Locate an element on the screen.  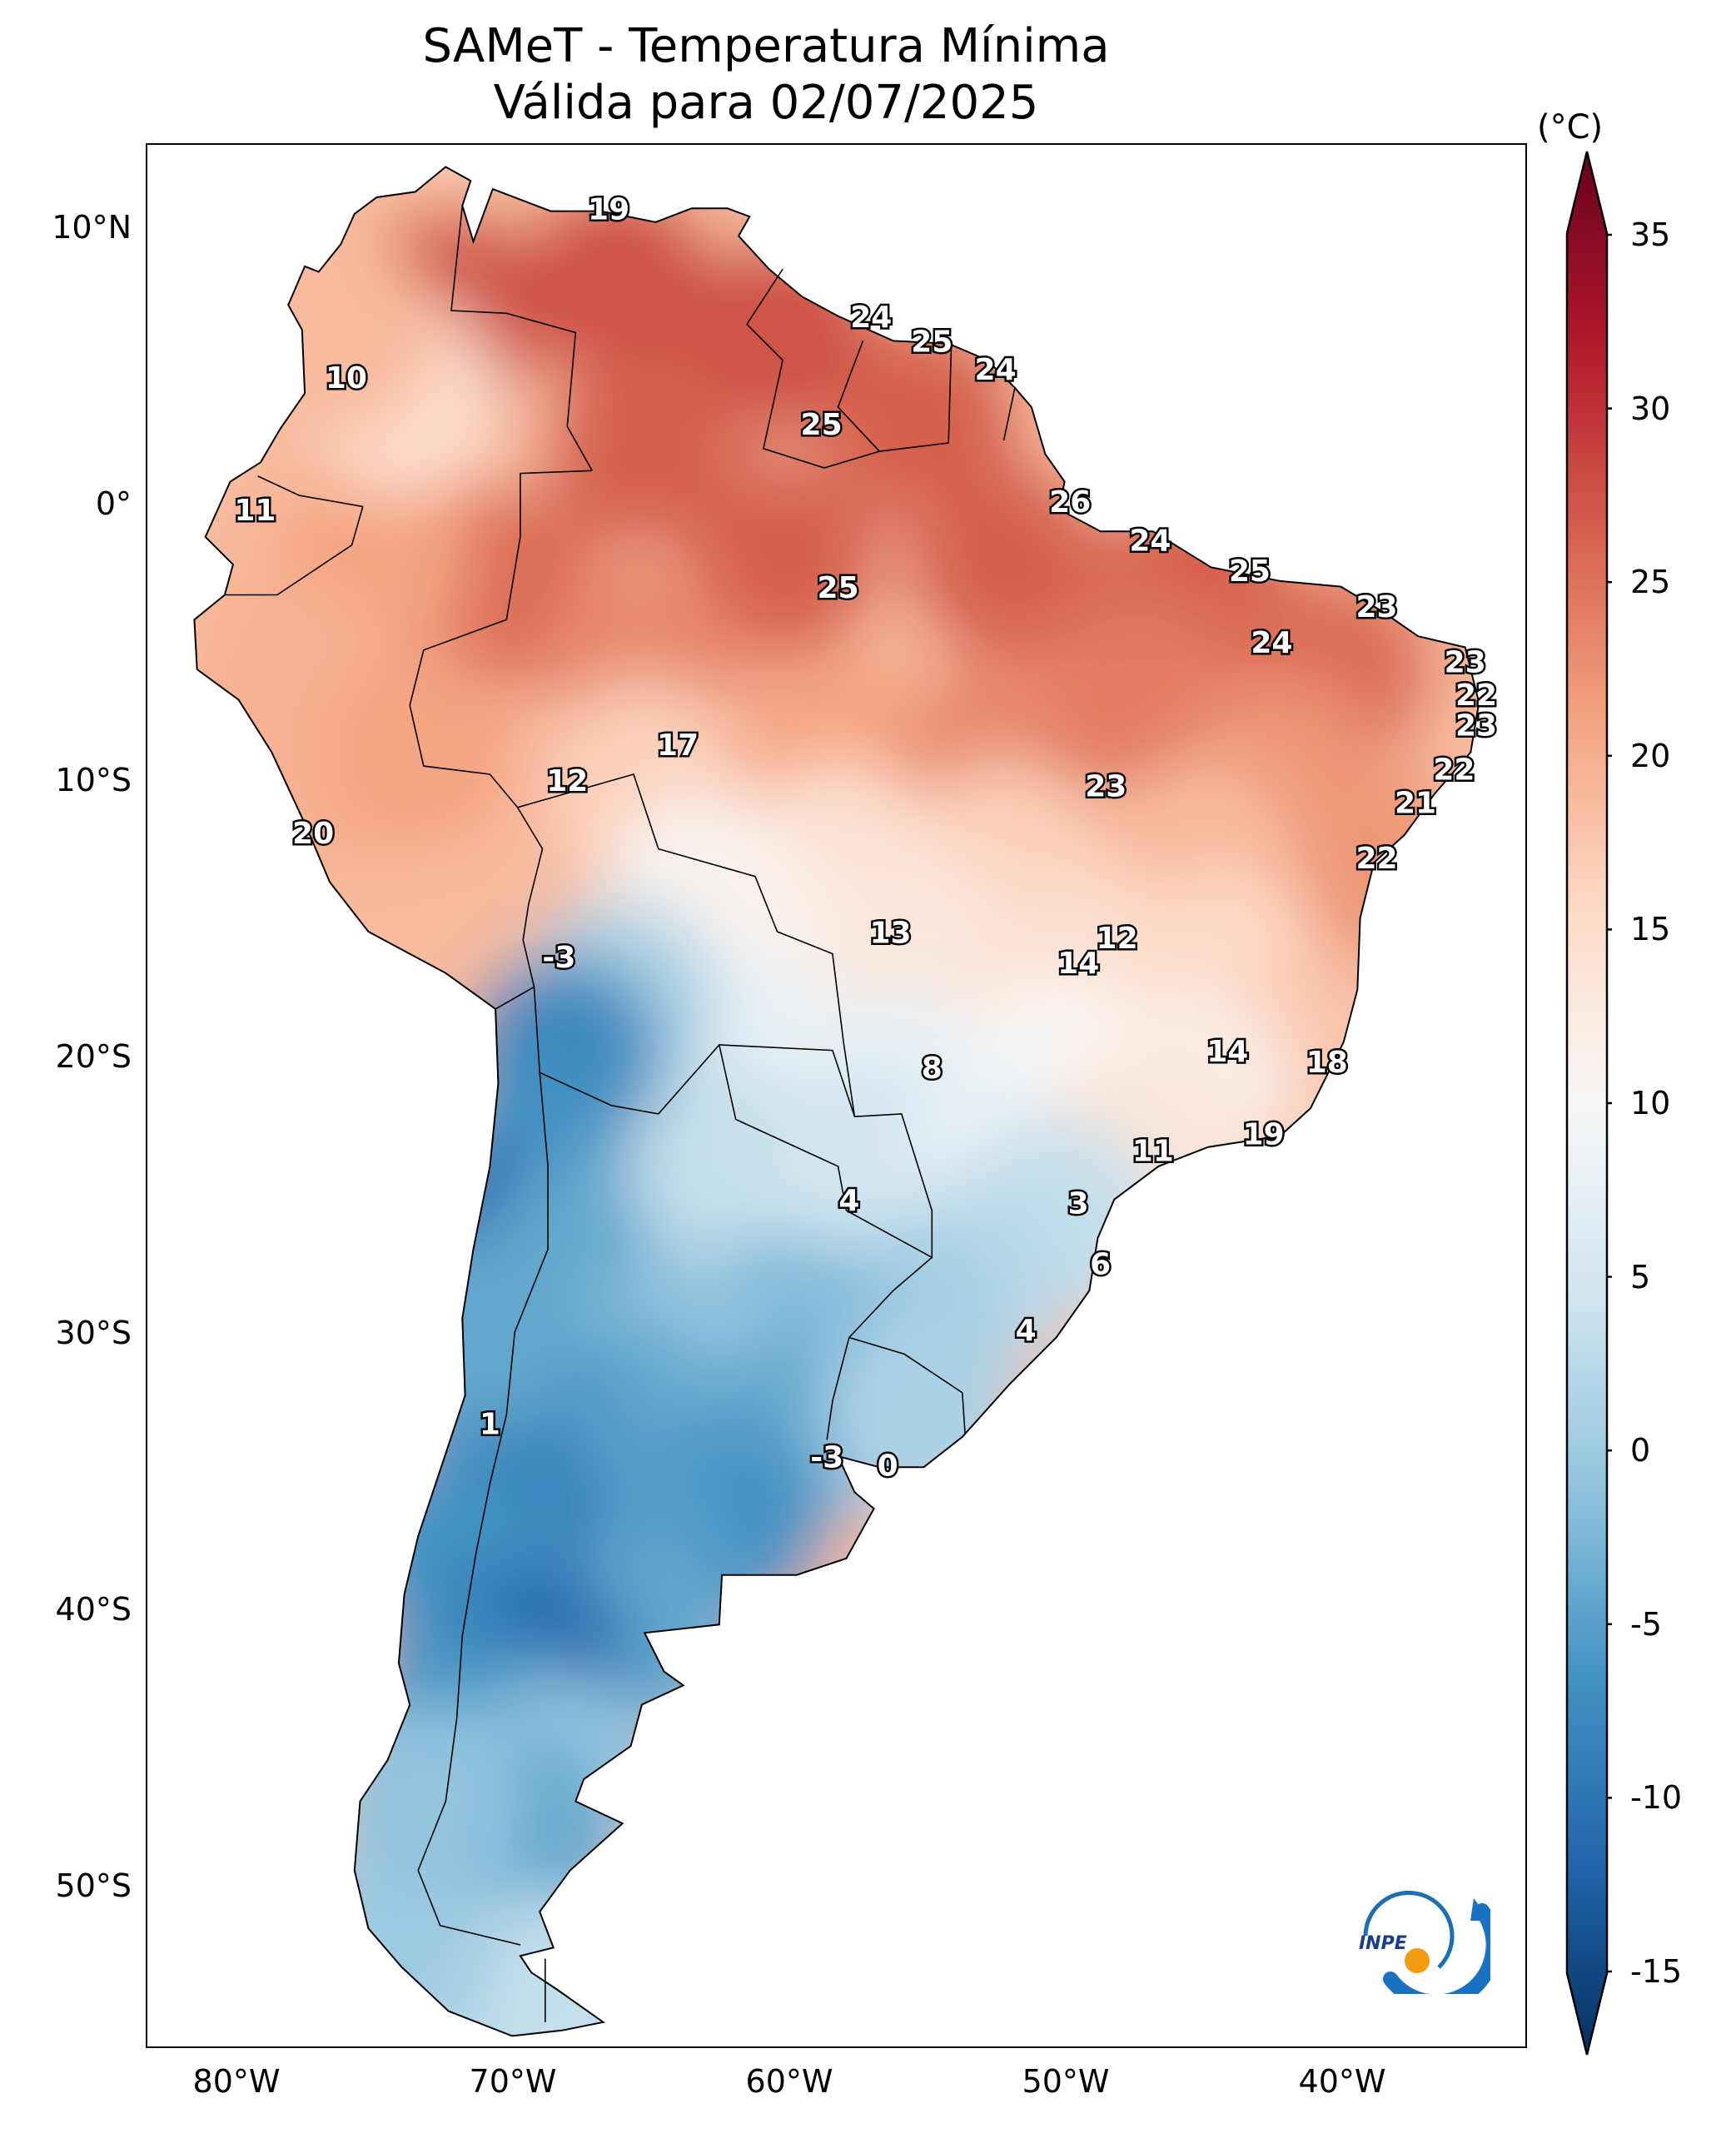
logo-text: INPE is located at coordinates (1383, 1943).